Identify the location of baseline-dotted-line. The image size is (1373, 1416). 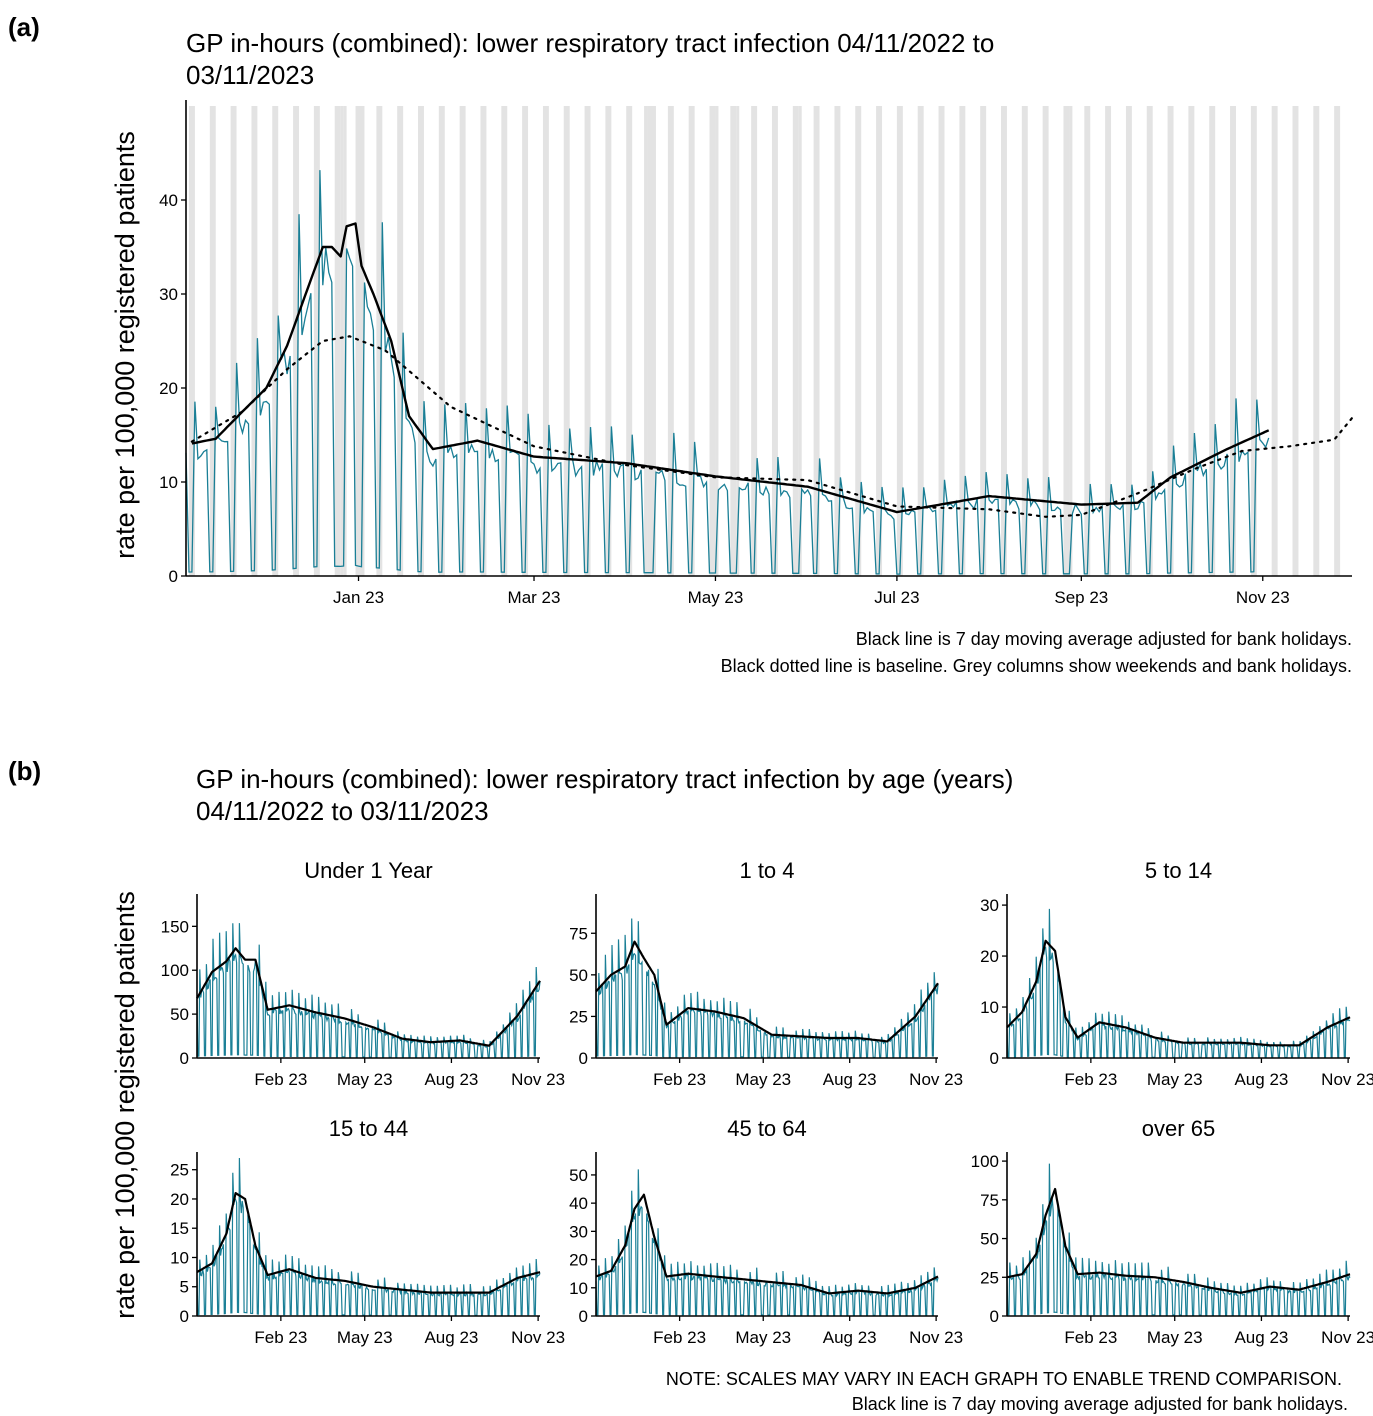
(772, 426).